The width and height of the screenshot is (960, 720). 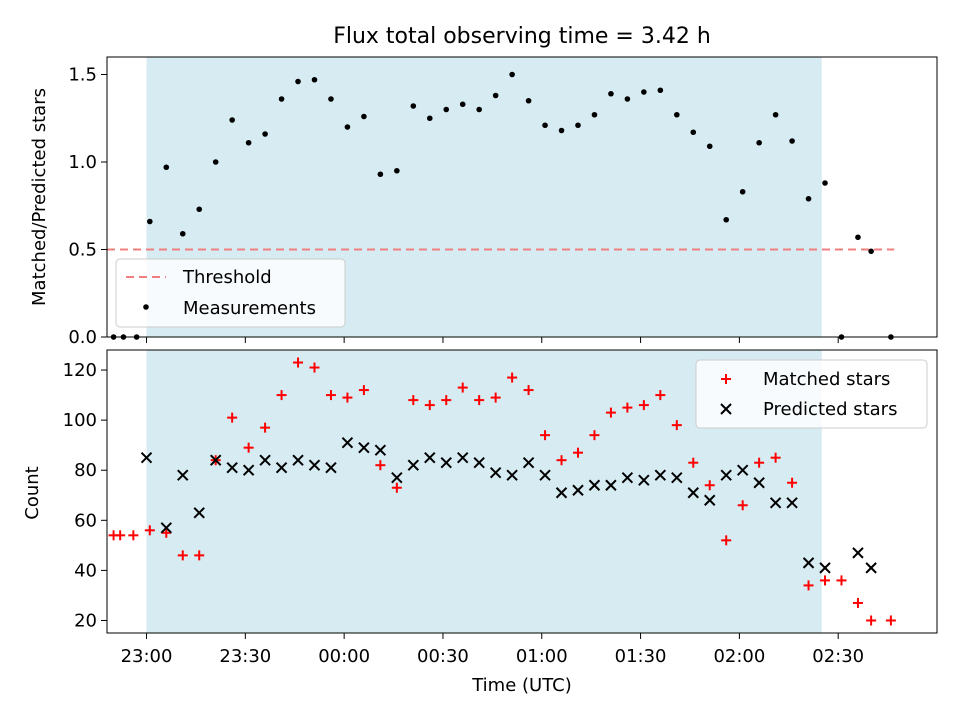 I want to click on x-tick-label: 01:00, so click(x=542, y=656).